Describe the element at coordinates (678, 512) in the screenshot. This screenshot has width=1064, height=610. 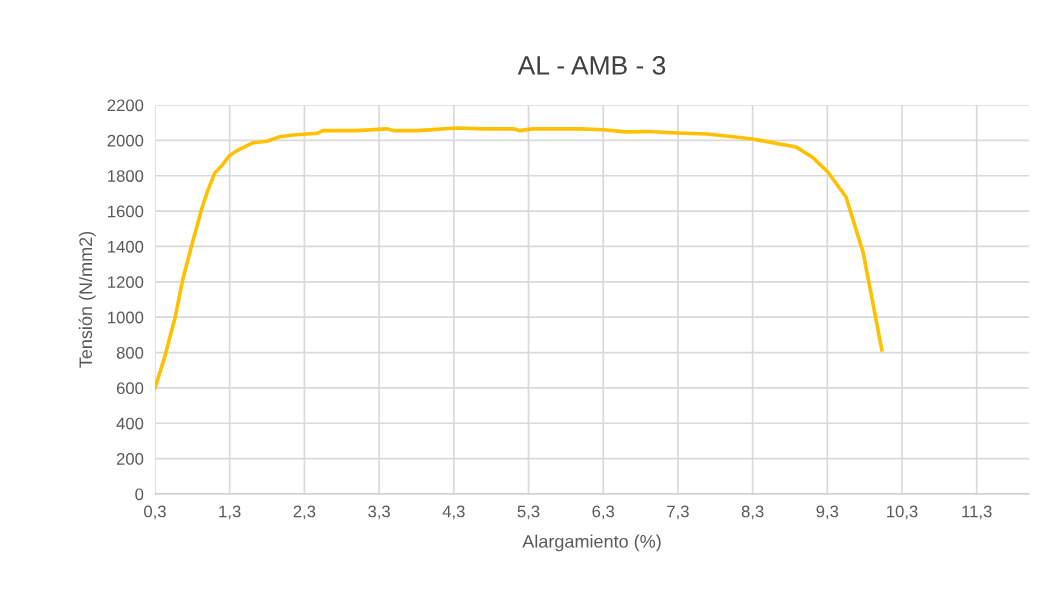
I see `x-tick-label: 7,3` at that location.